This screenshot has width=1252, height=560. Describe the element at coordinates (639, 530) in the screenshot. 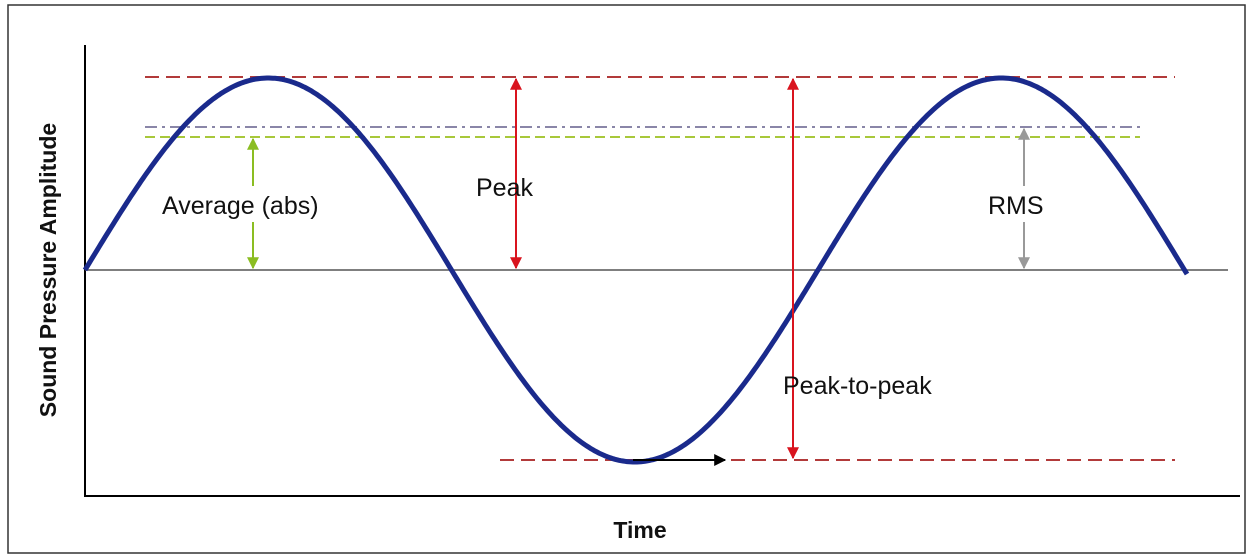

I see `x-axis-label: Time` at that location.